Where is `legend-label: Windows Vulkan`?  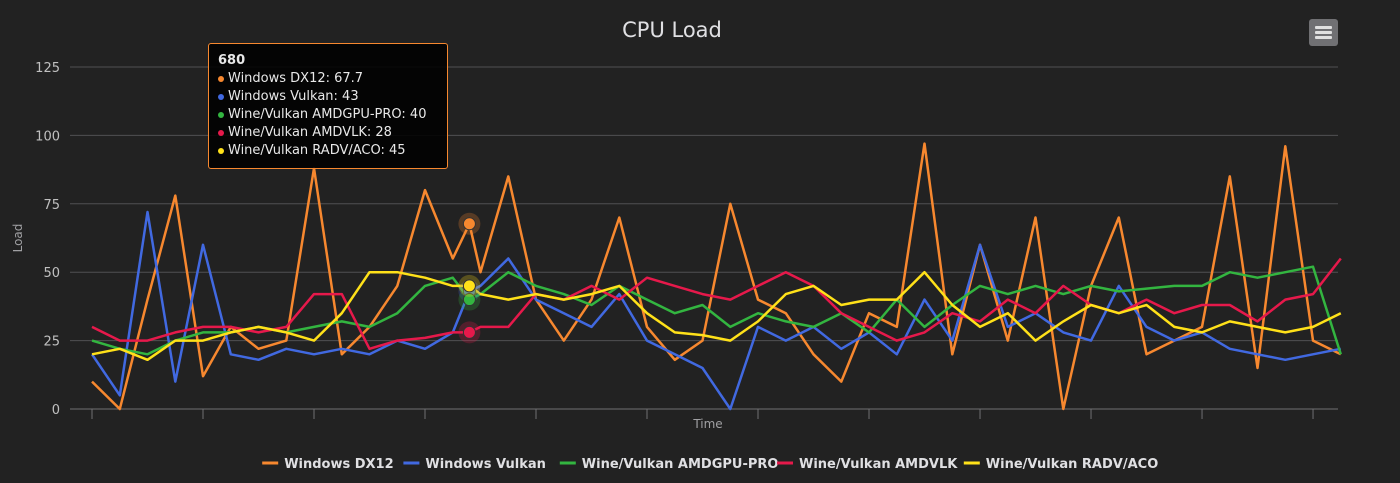 legend-label: Windows Vulkan is located at coordinates (485, 464).